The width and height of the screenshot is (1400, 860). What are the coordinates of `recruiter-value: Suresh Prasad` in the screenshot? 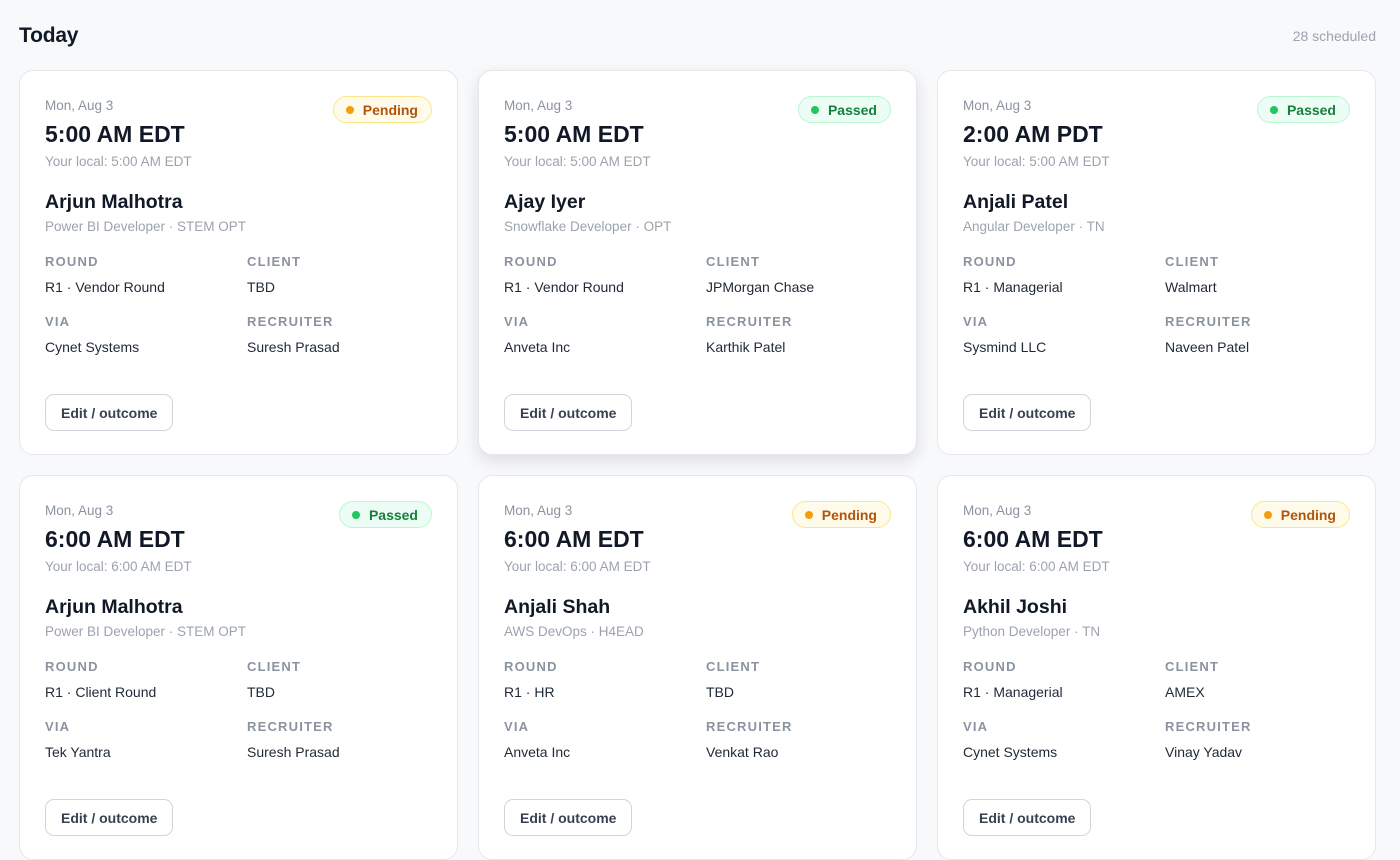 It's located at (293, 347).